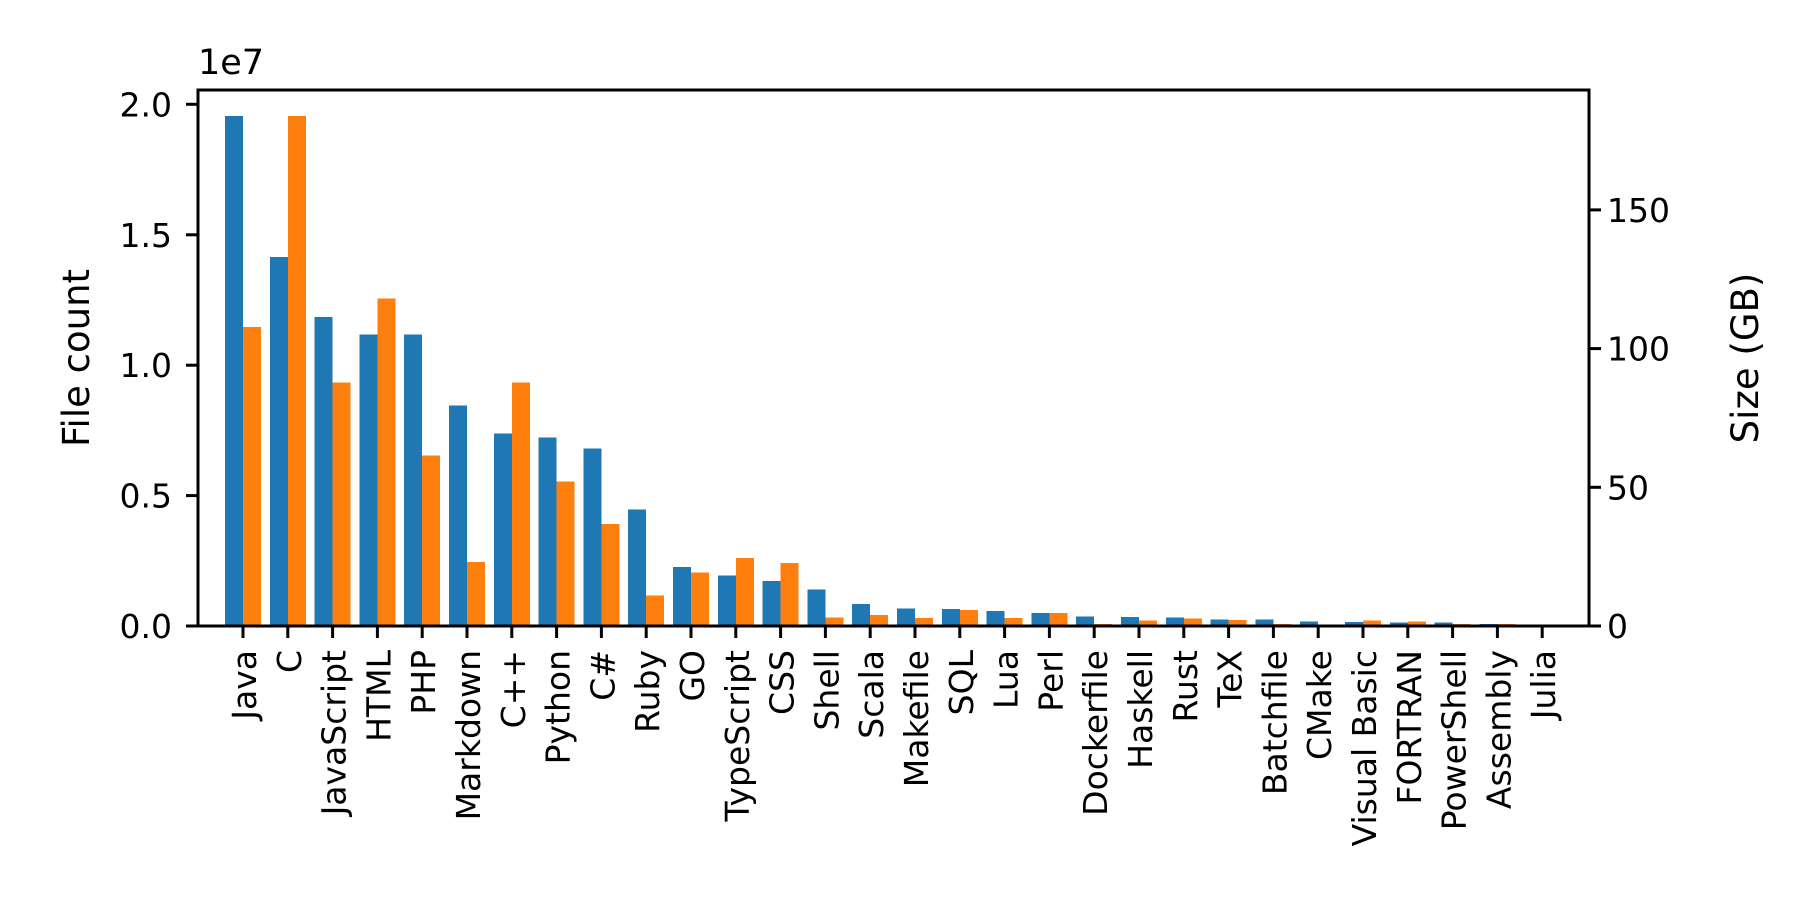  What do you see at coordinates (146, 626) in the screenshot?
I see `left-axis-tick-label: 0.0` at bounding box center [146, 626].